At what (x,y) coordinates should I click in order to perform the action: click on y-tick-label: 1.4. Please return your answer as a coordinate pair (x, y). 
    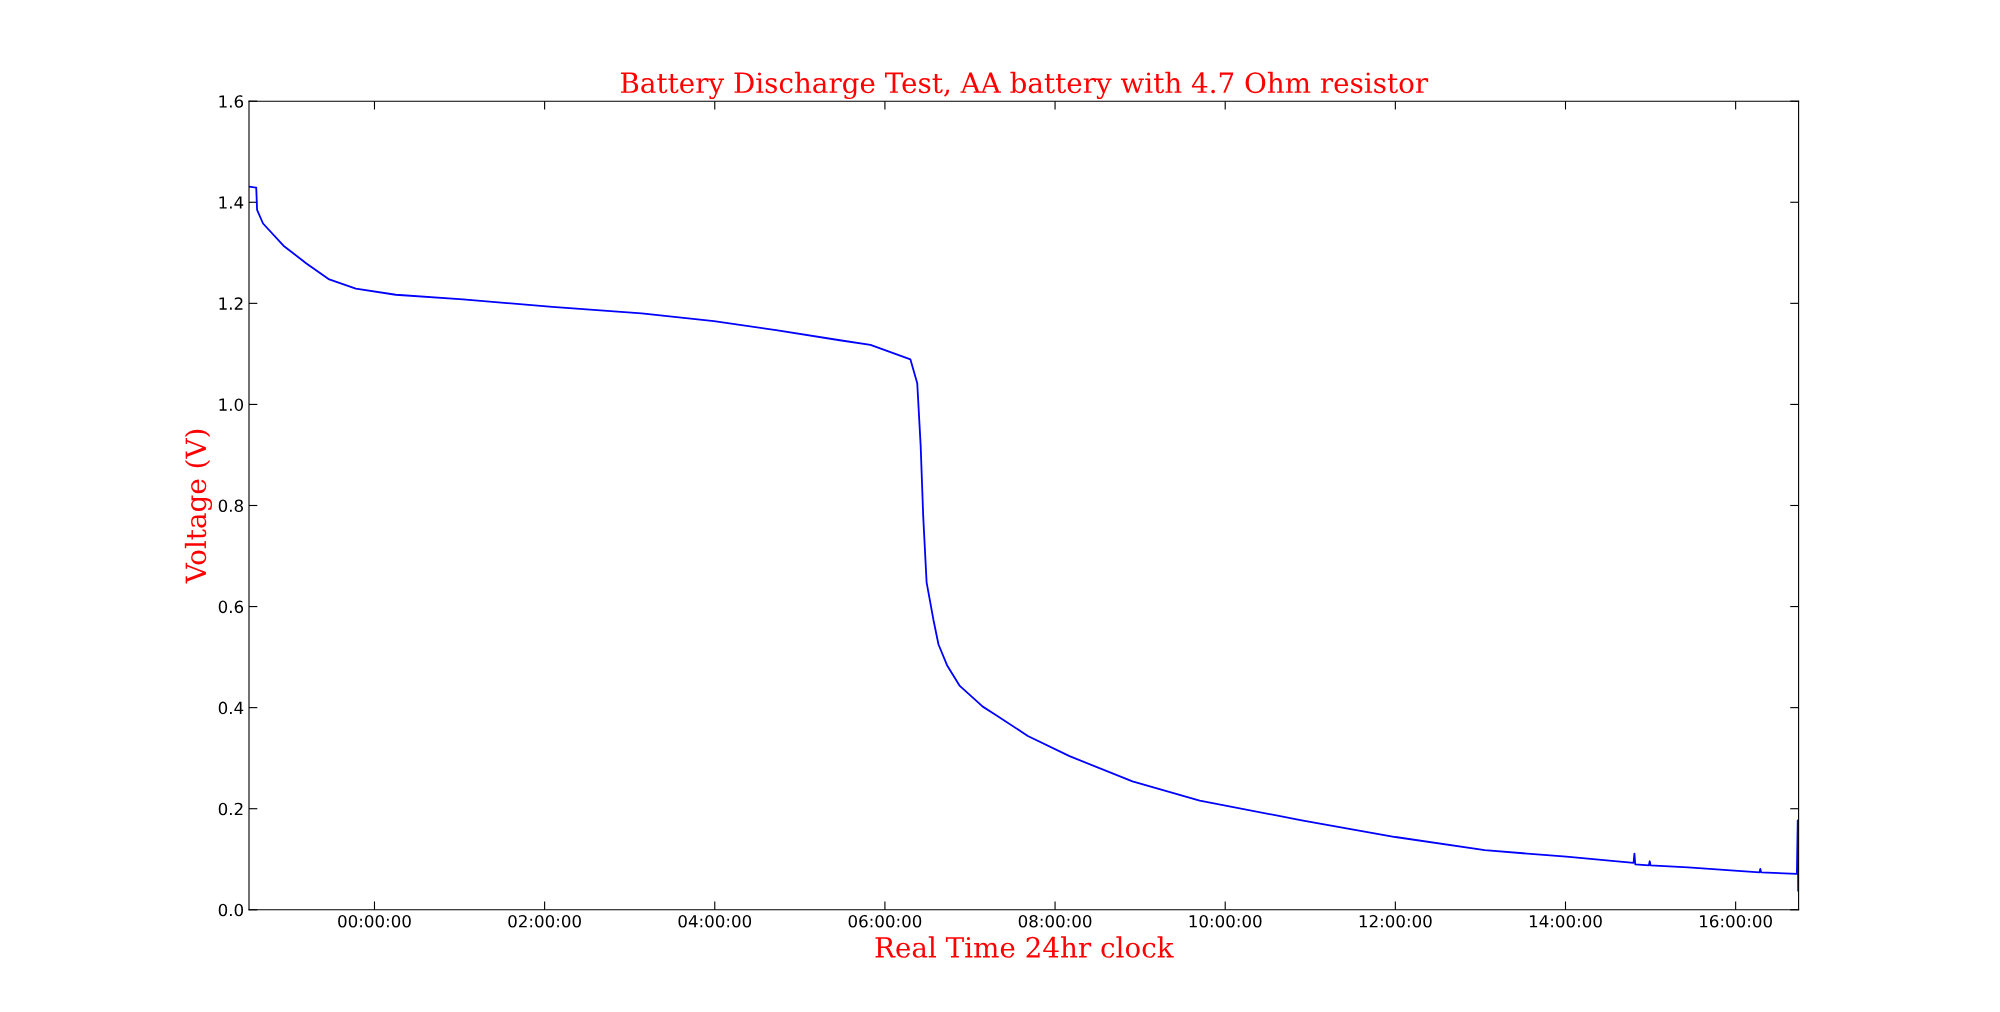
    Looking at the image, I should click on (231, 202).